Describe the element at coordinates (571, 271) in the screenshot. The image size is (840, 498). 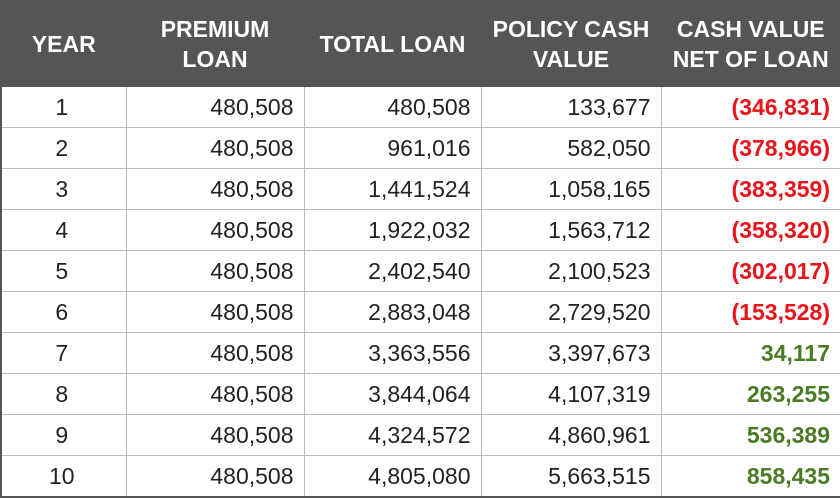
I see `table-cell: 2,100,523` at that location.